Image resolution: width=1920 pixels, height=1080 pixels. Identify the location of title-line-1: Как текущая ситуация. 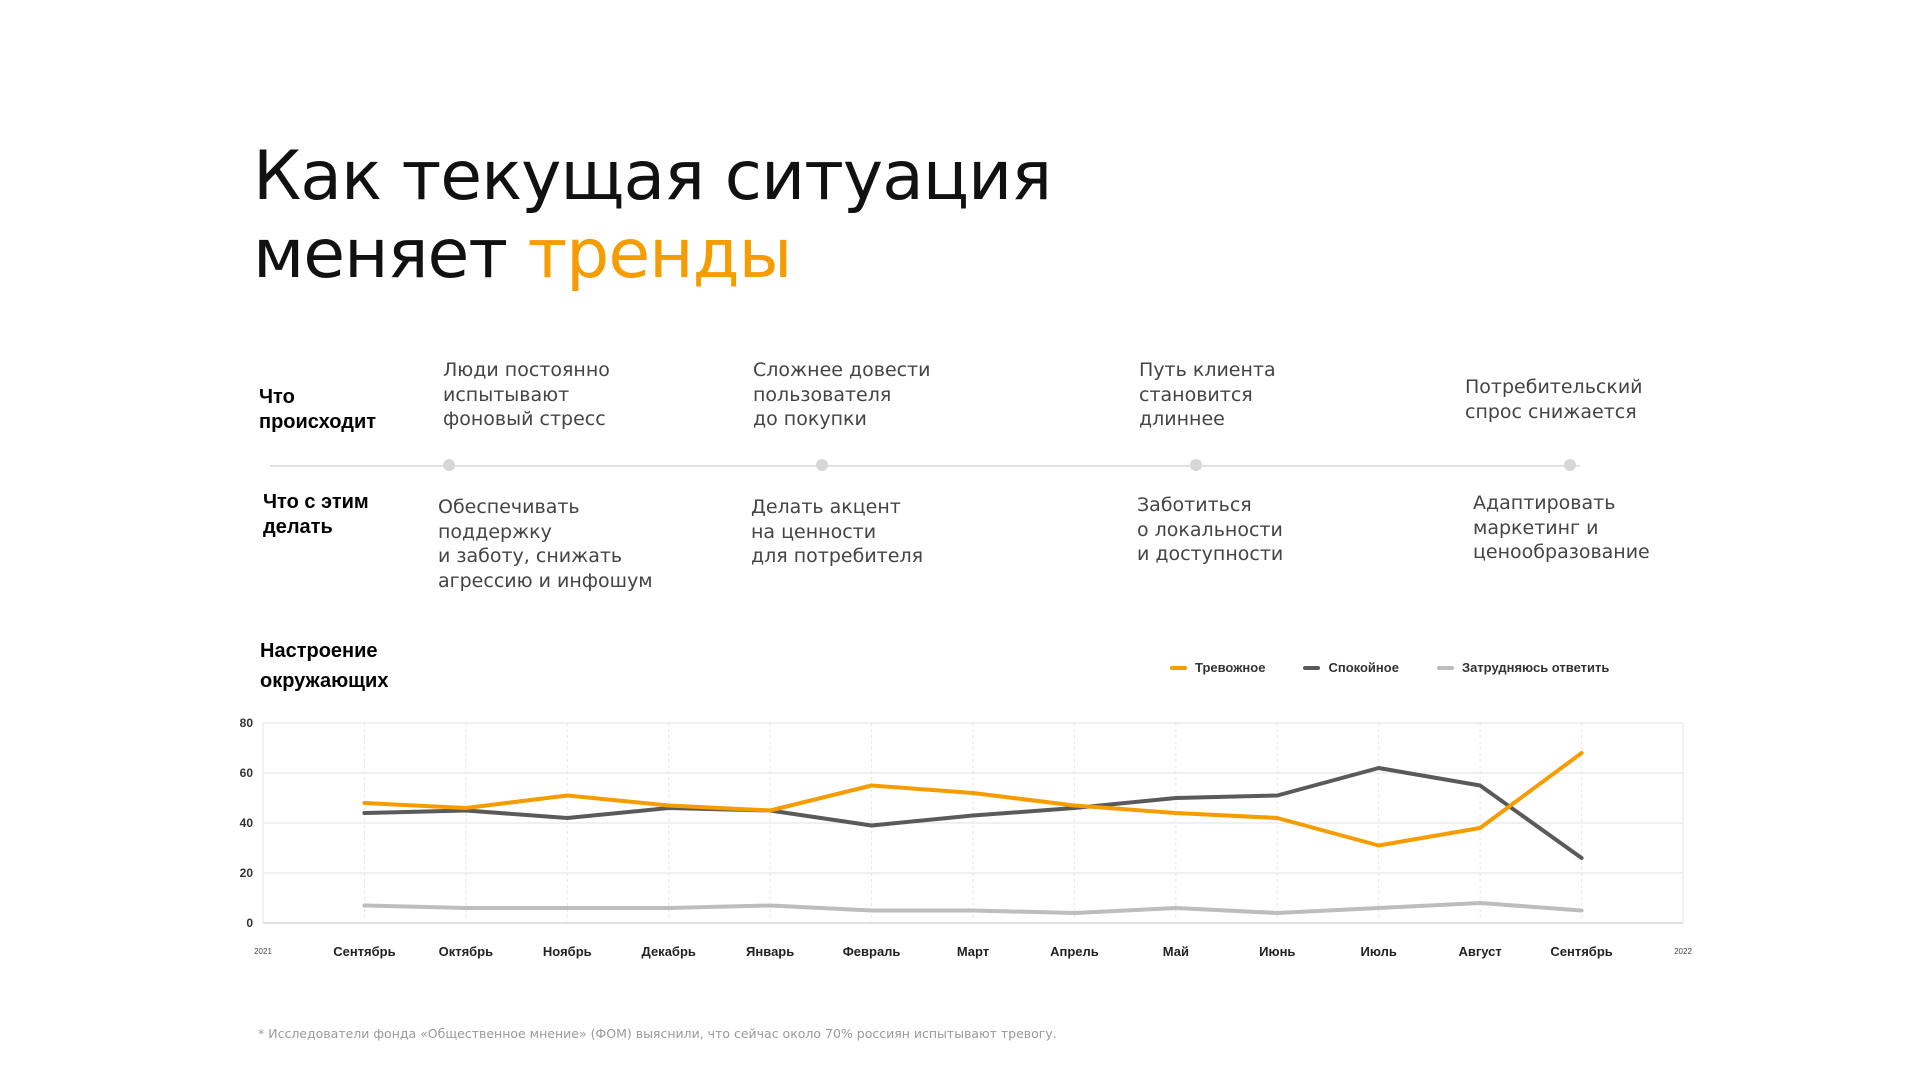
(652, 176).